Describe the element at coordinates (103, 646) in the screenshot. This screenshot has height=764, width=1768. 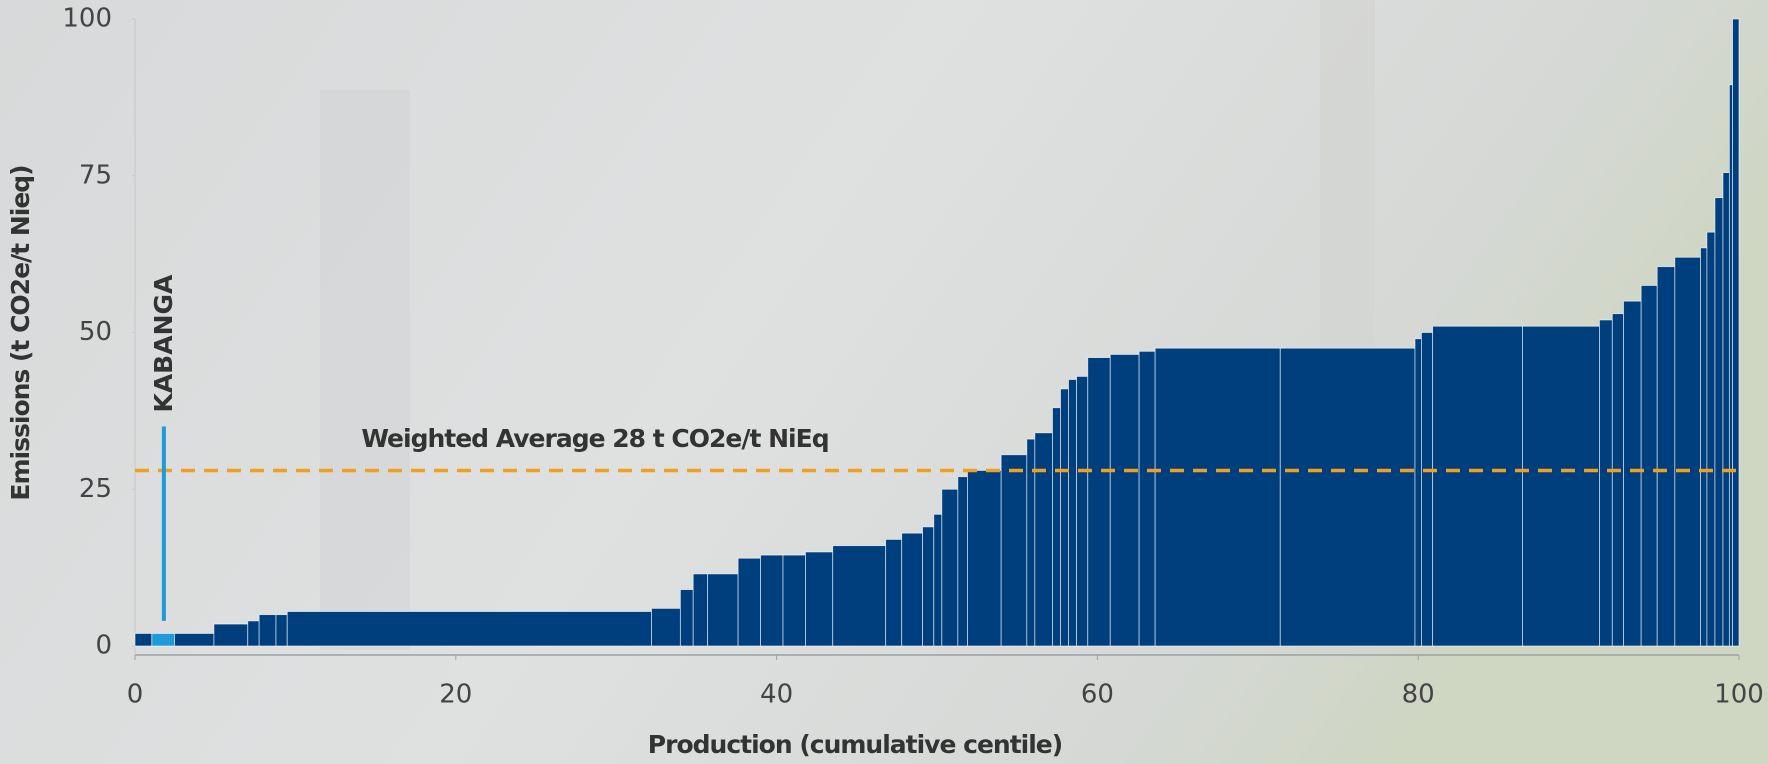
I see `y-tick-label: 0` at that location.